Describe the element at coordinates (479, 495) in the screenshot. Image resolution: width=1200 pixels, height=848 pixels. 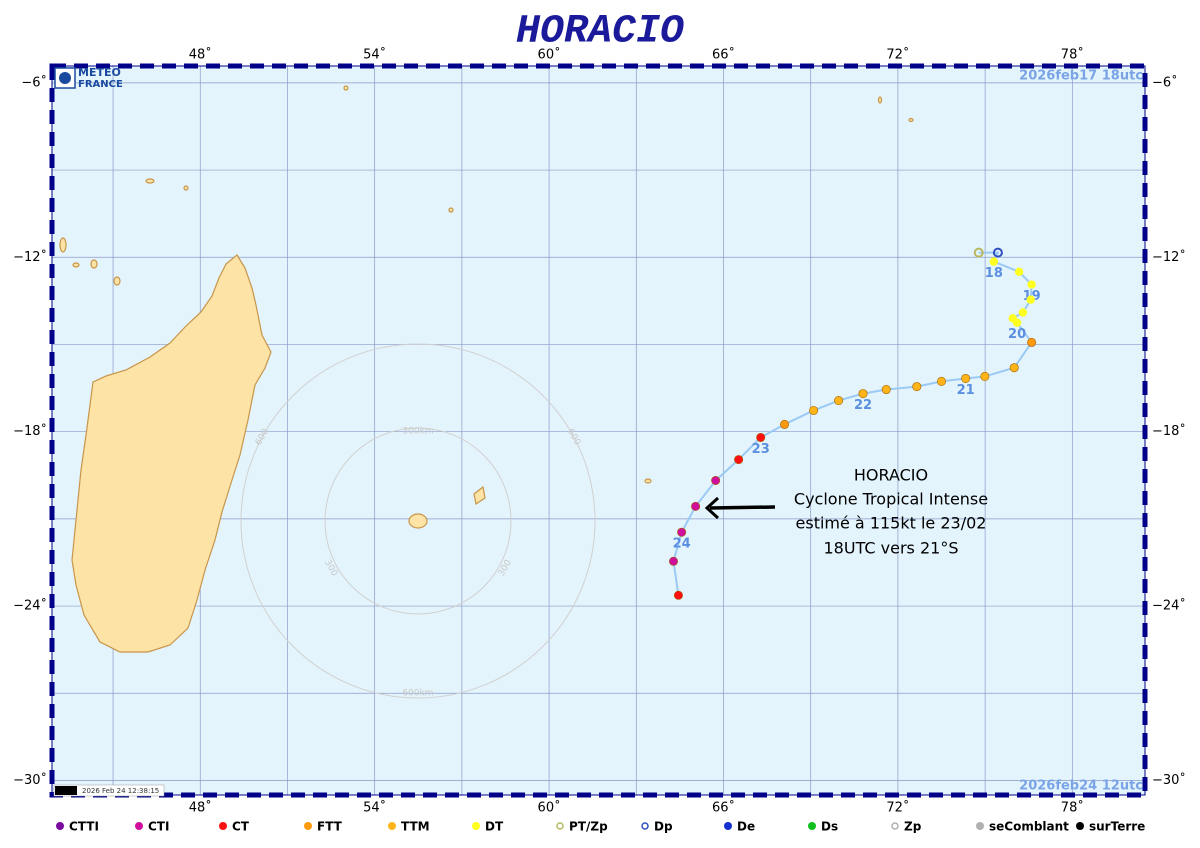
I see `mauritius` at that location.